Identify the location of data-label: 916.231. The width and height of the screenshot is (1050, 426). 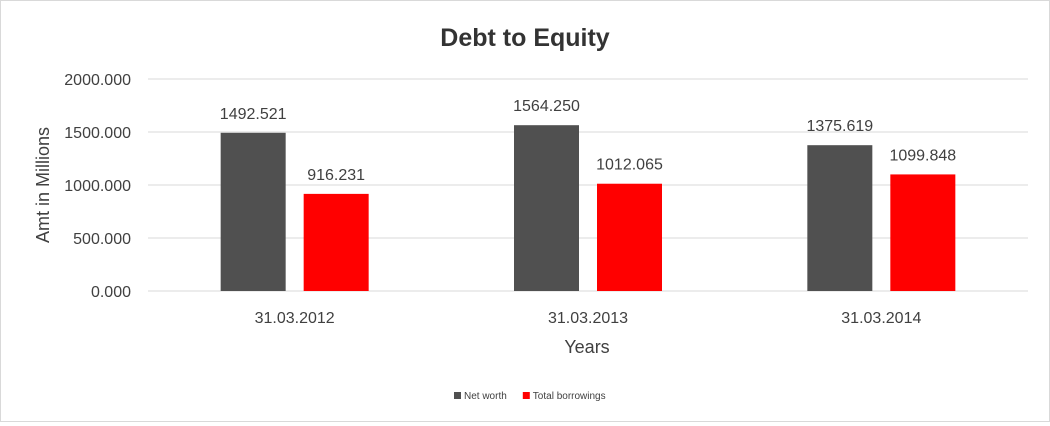
(336, 175).